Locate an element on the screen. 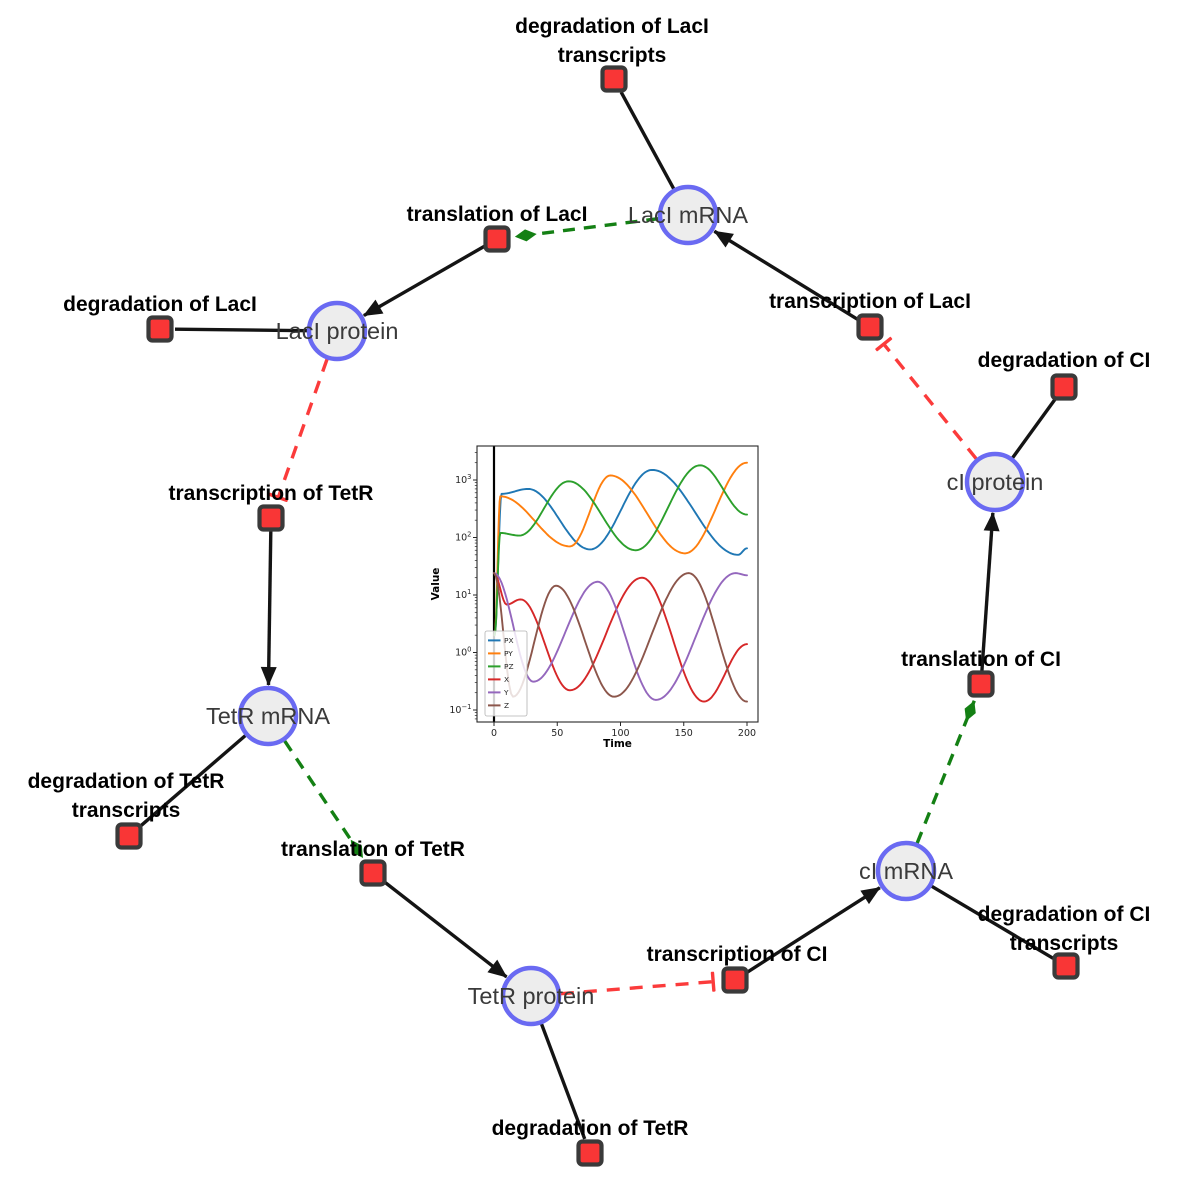 This screenshot has width=1189, height=1200. species-label-tetr_mrna: TetR mRNA is located at coordinates (268, 716).